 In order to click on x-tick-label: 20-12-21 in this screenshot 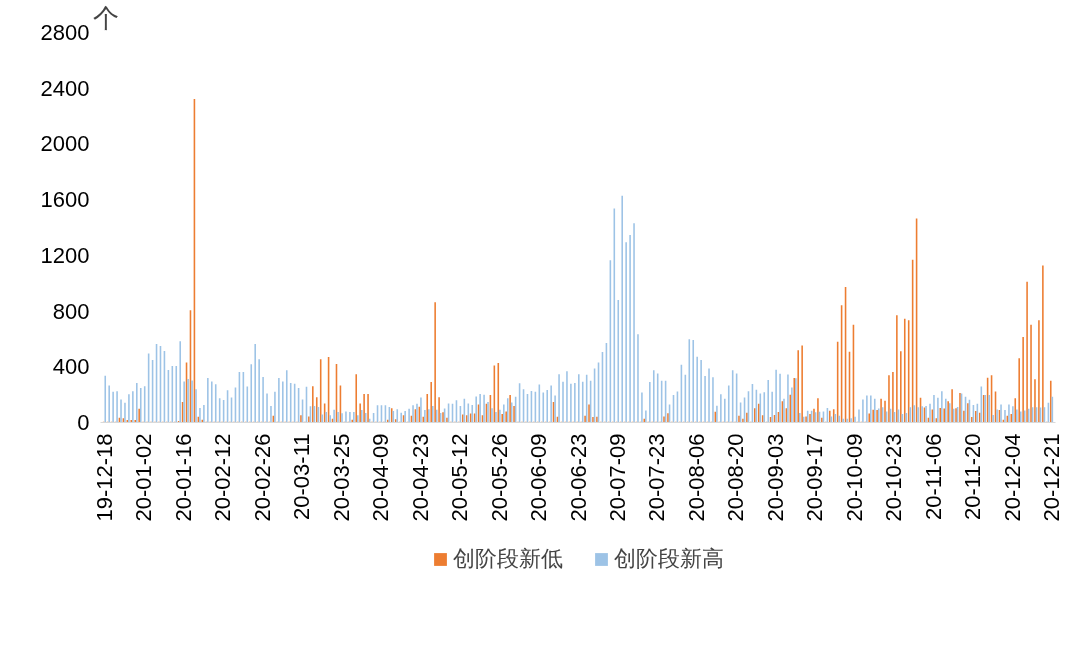, I will do `click(1052, 477)`.